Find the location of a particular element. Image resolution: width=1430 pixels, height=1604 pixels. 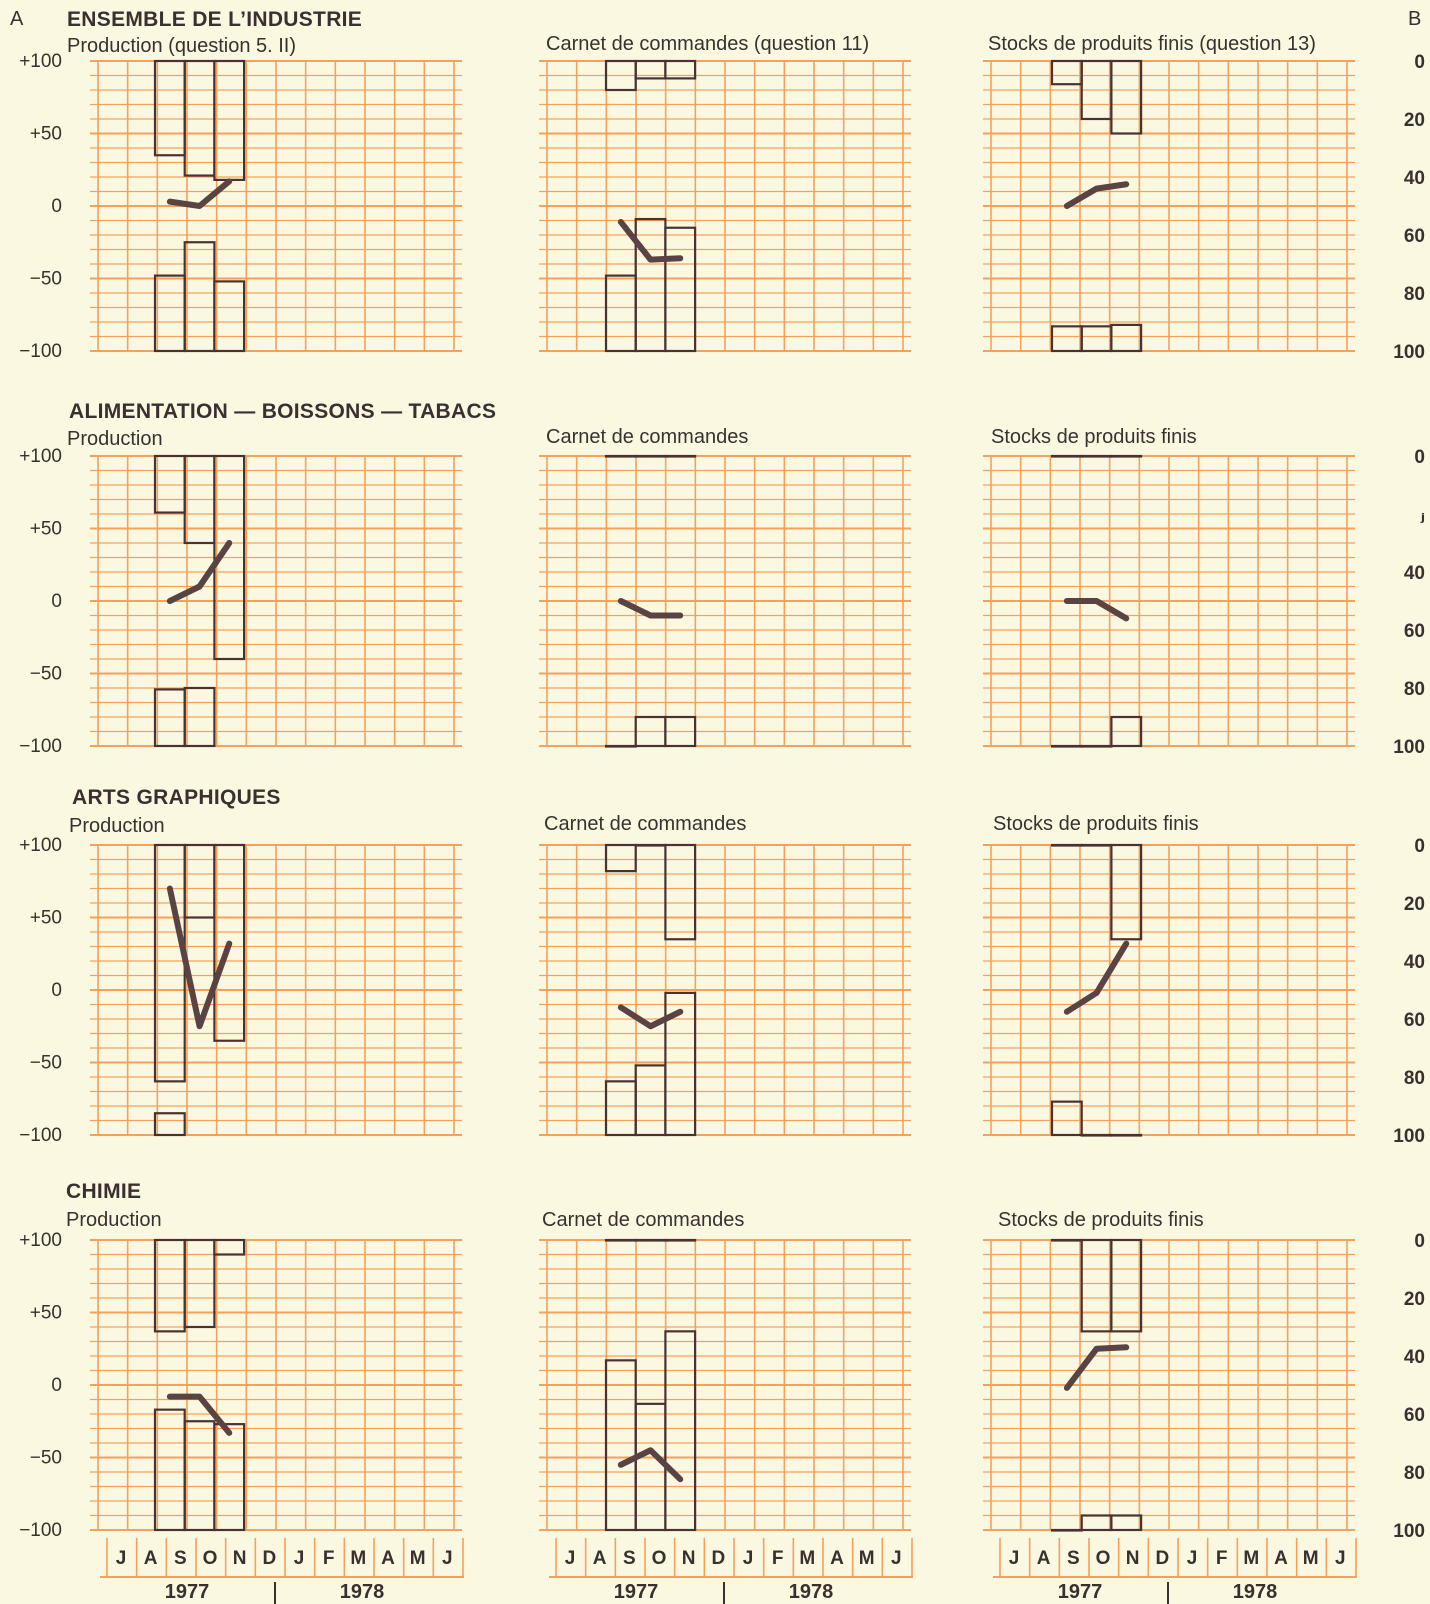

y-tick-label-right: ⱼ is located at coordinates (1422, 515).